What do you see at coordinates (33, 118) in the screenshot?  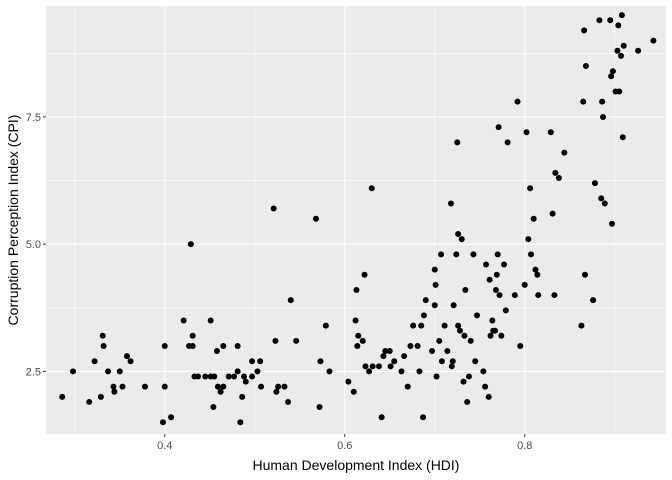 I see `y-tick-label: 7.5` at bounding box center [33, 118].